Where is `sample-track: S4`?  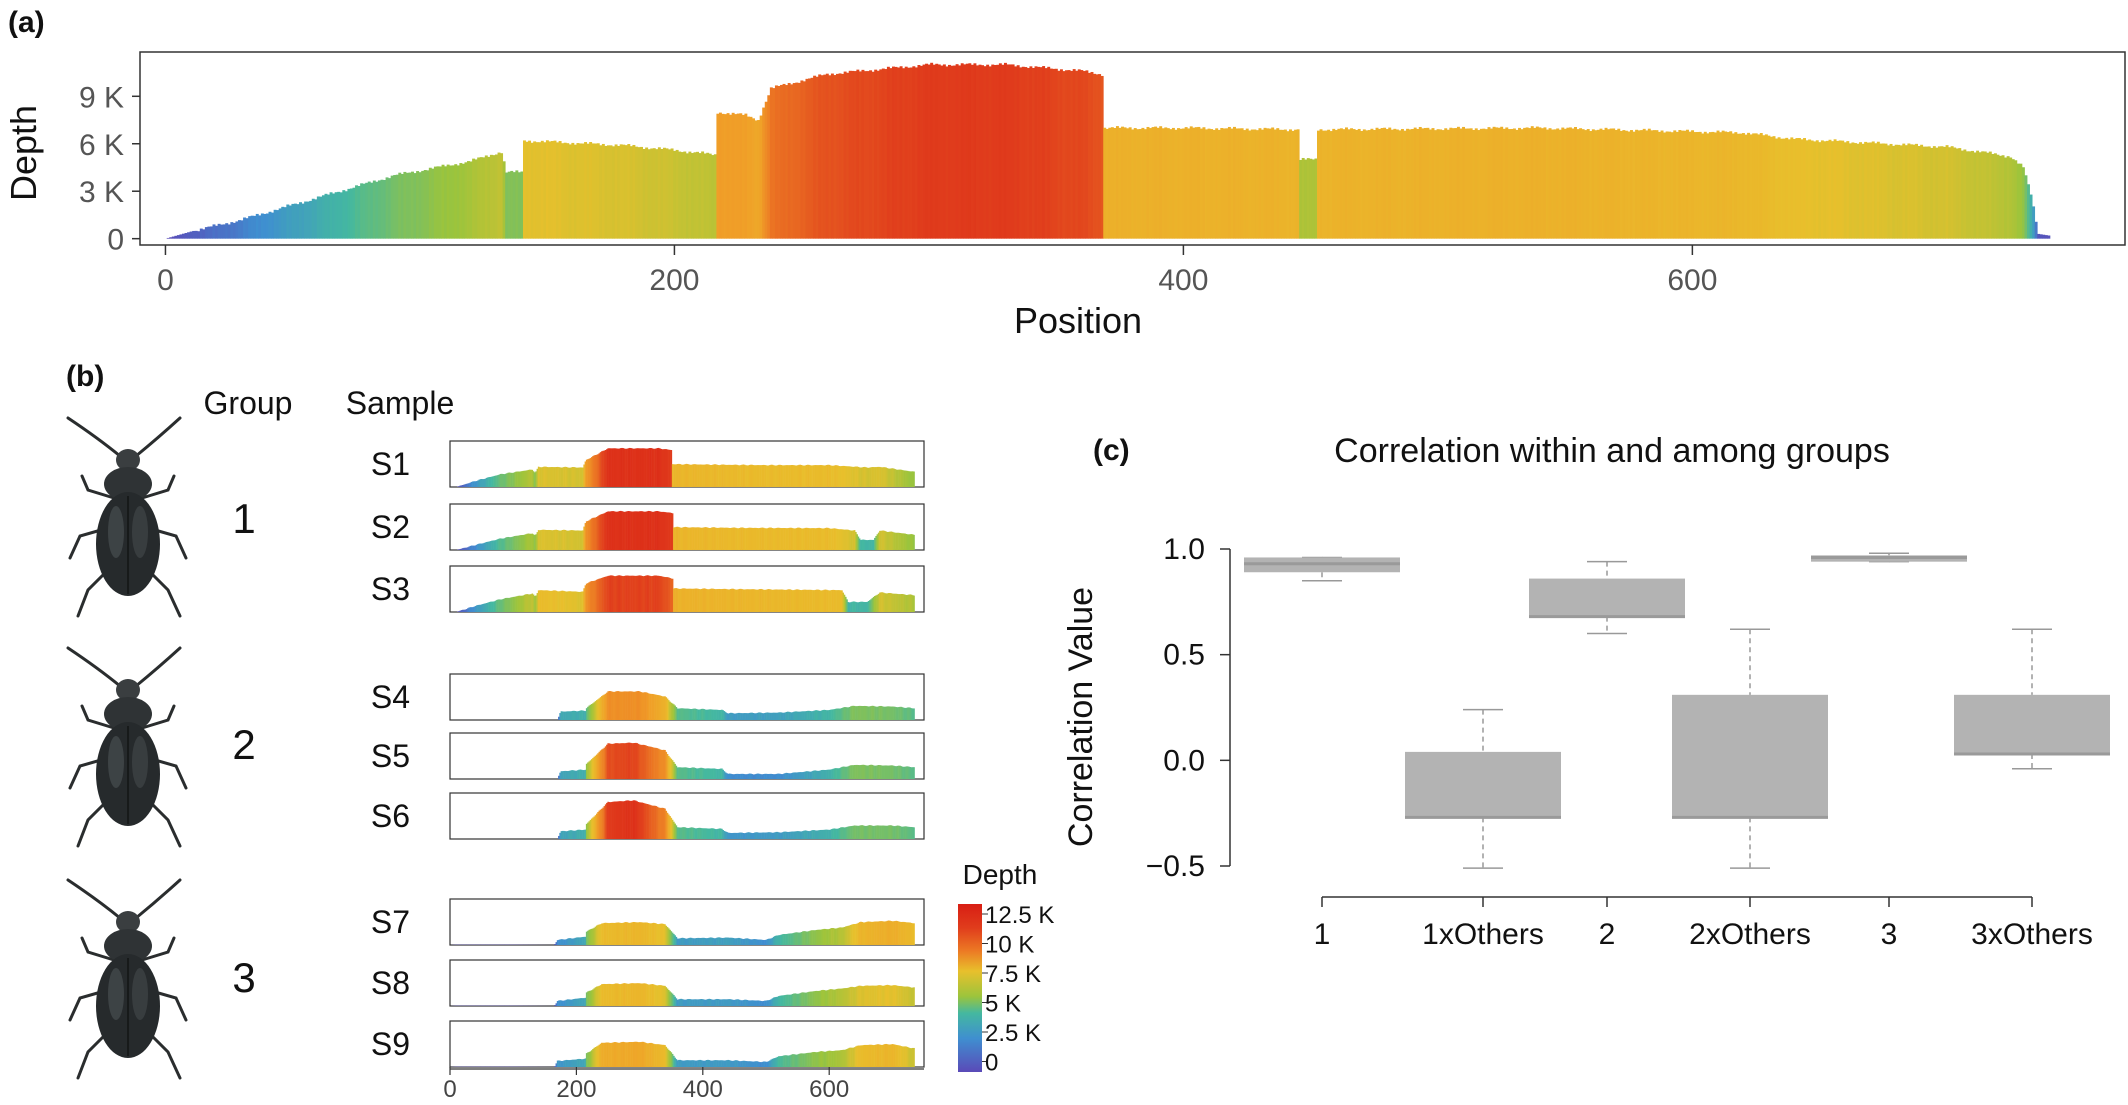 sample-track: S4 is located at coordinates (647, 697).